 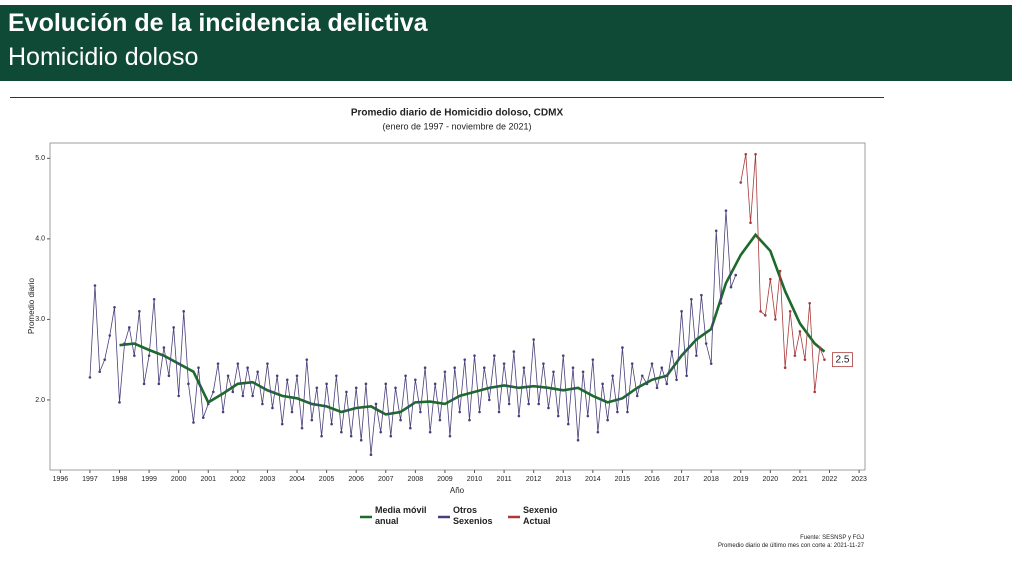 I want to click on x-tick-label: 1998, so click(x=120, y=479).